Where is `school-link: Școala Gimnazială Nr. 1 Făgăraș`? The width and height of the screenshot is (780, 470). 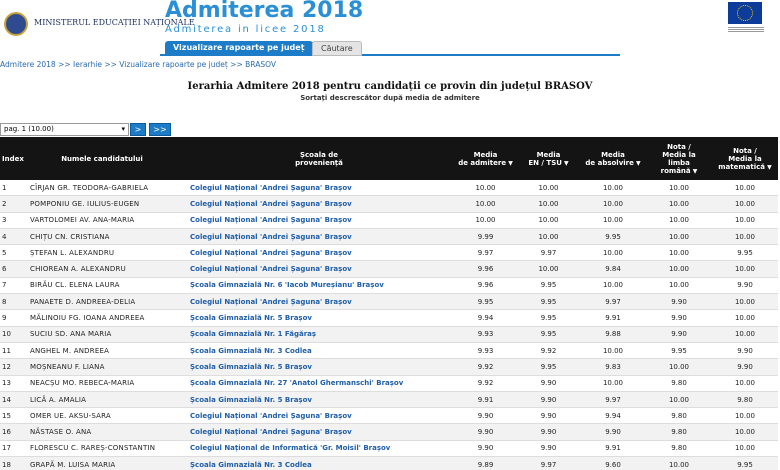 school-link: Școala Gimnazială Nr. 1 Făgăraș is located at coordinates (319, 334).